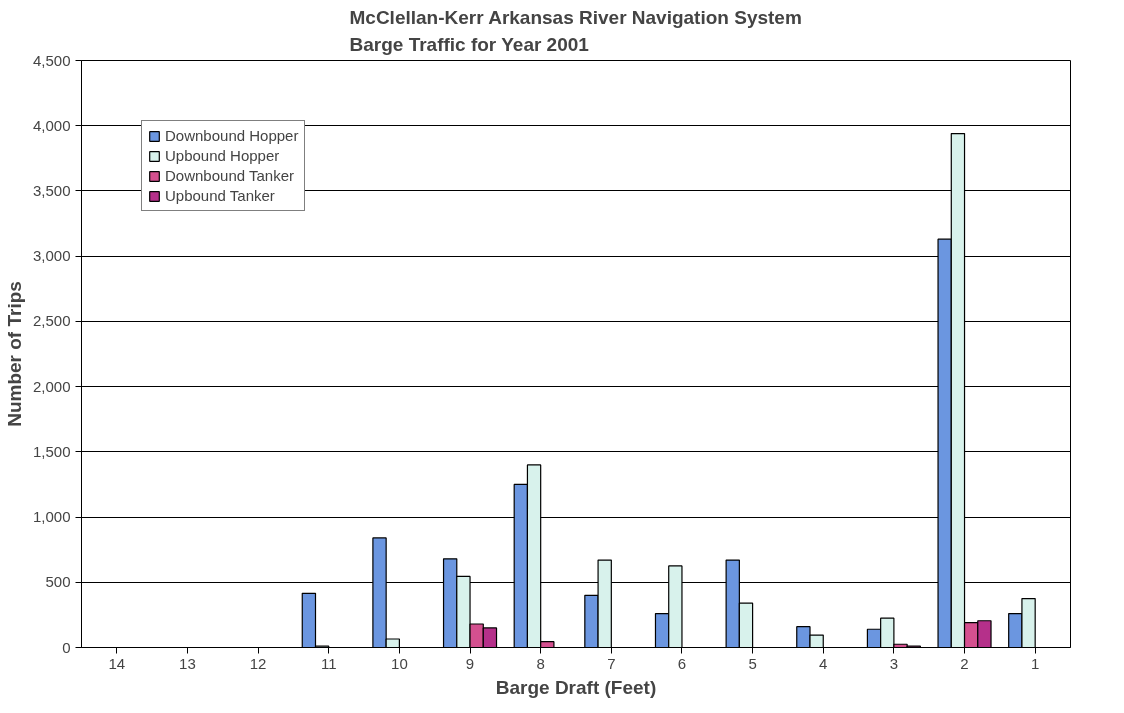  Describe the element at coordinates (51, 451) in the screenshot. I see `y-tick-label: 1,500` at that location.